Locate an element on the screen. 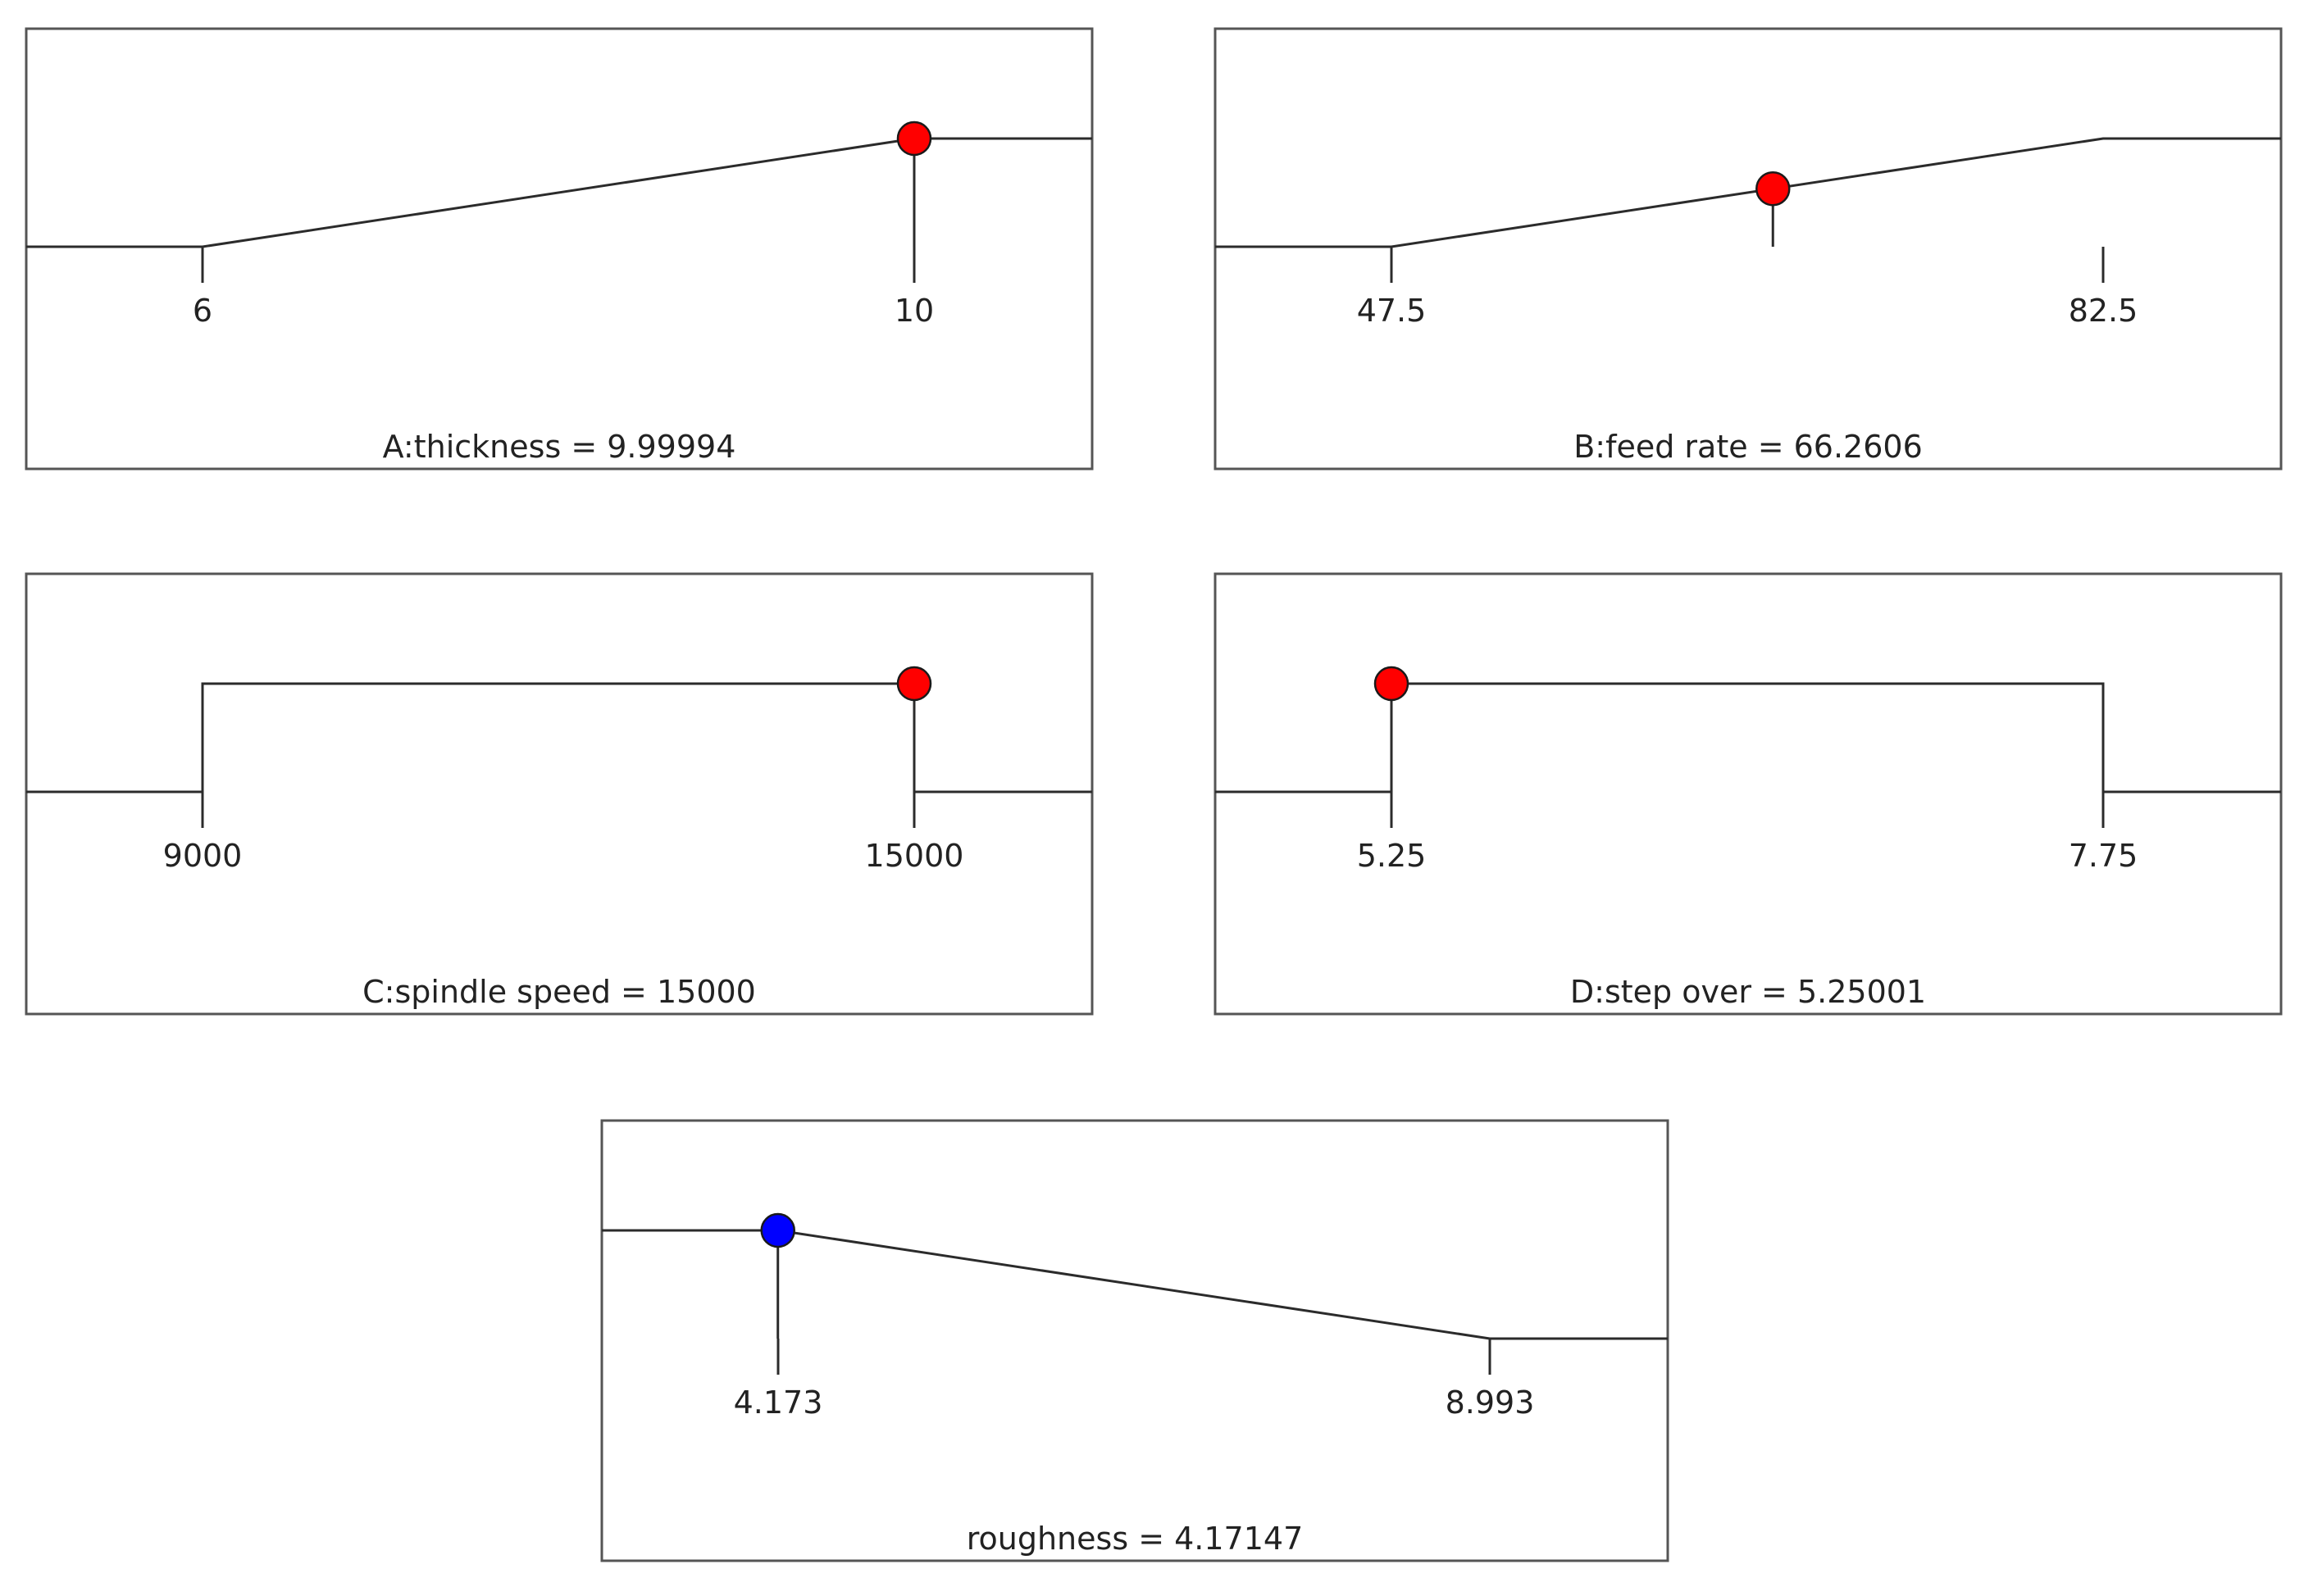  spindle-speed-low-tick-label: 9000 is located at coordinates (203, 856).